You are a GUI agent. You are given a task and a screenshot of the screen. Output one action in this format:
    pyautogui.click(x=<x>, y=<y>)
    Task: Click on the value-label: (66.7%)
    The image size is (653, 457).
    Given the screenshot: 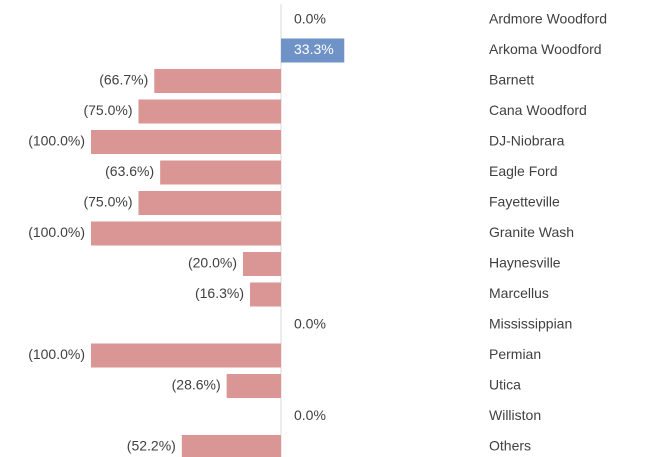 What is the action you would take?
    pyautogui.click(x=123, y=80)
    